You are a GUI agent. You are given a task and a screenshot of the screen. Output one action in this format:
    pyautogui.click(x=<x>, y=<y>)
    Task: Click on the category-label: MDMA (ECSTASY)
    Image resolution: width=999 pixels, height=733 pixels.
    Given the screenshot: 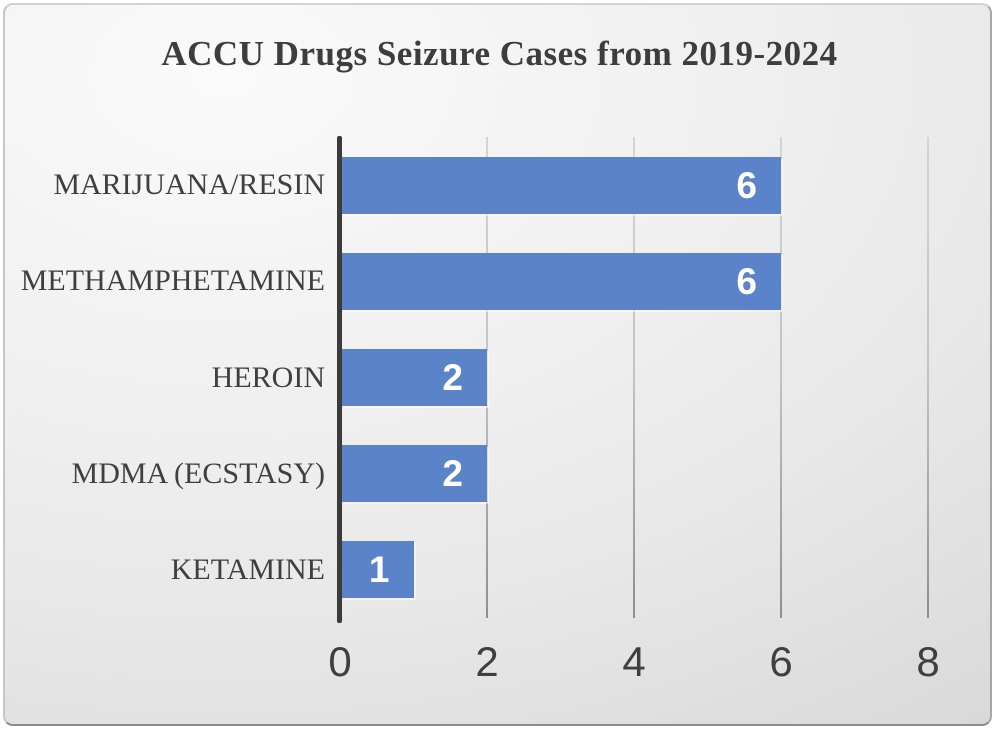 What is the action you would take?
    pyautogui.click(x=198, y=473)
    